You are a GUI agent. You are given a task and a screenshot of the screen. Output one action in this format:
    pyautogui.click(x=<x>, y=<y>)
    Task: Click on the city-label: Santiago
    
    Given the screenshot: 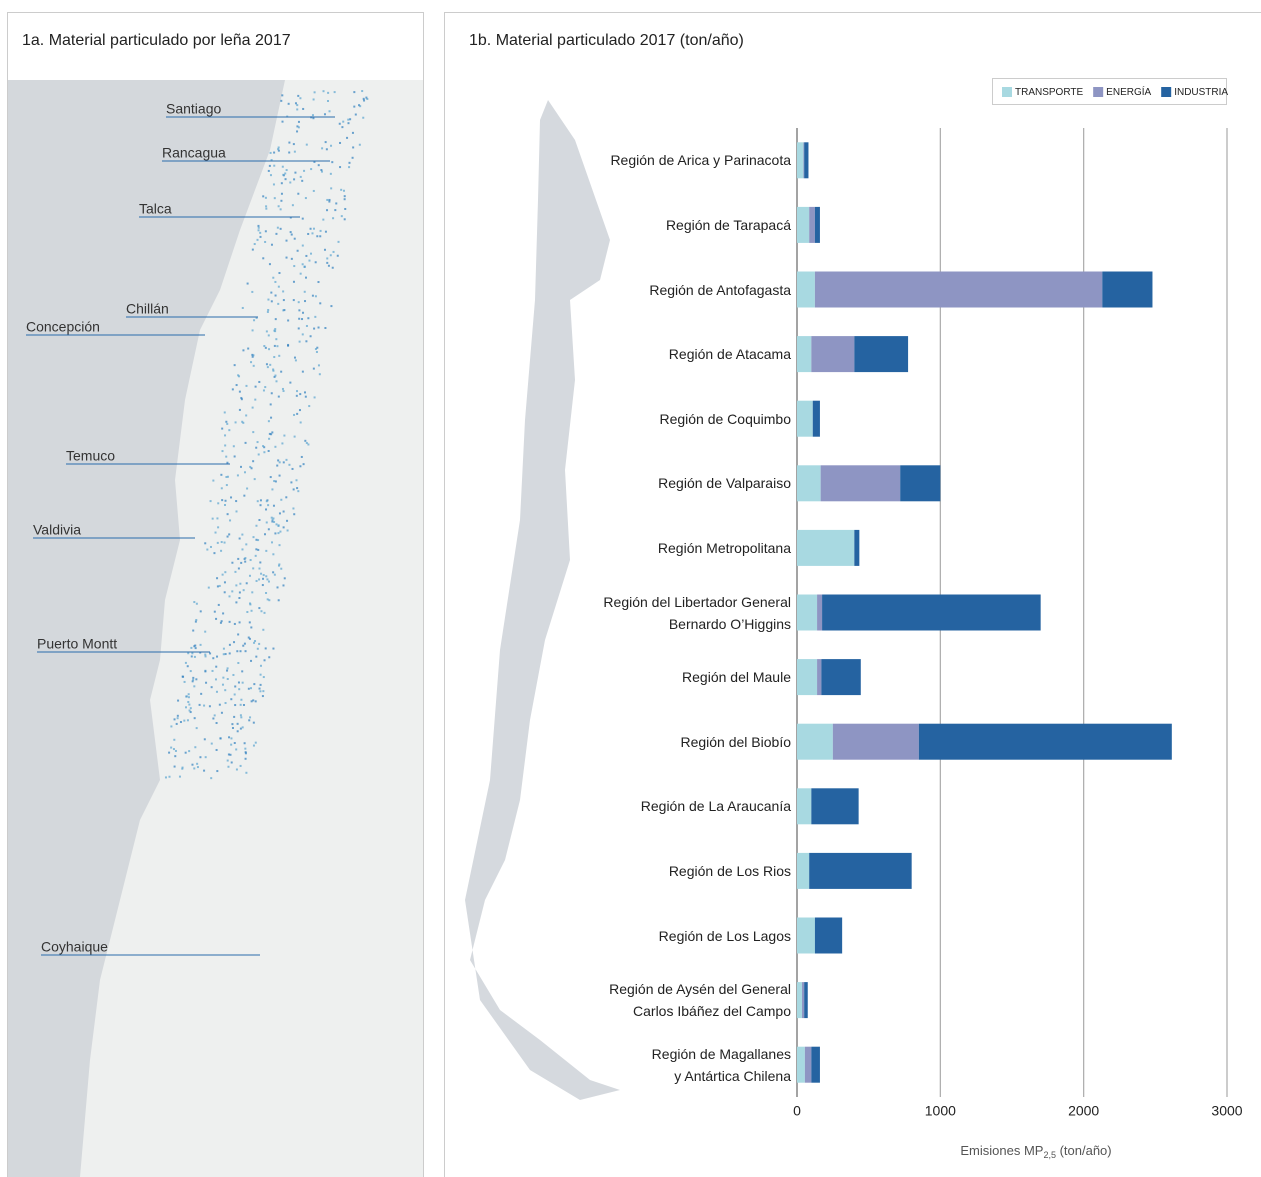 What is the action you would take?
    pyautogui.click(x=193, y=109)
    